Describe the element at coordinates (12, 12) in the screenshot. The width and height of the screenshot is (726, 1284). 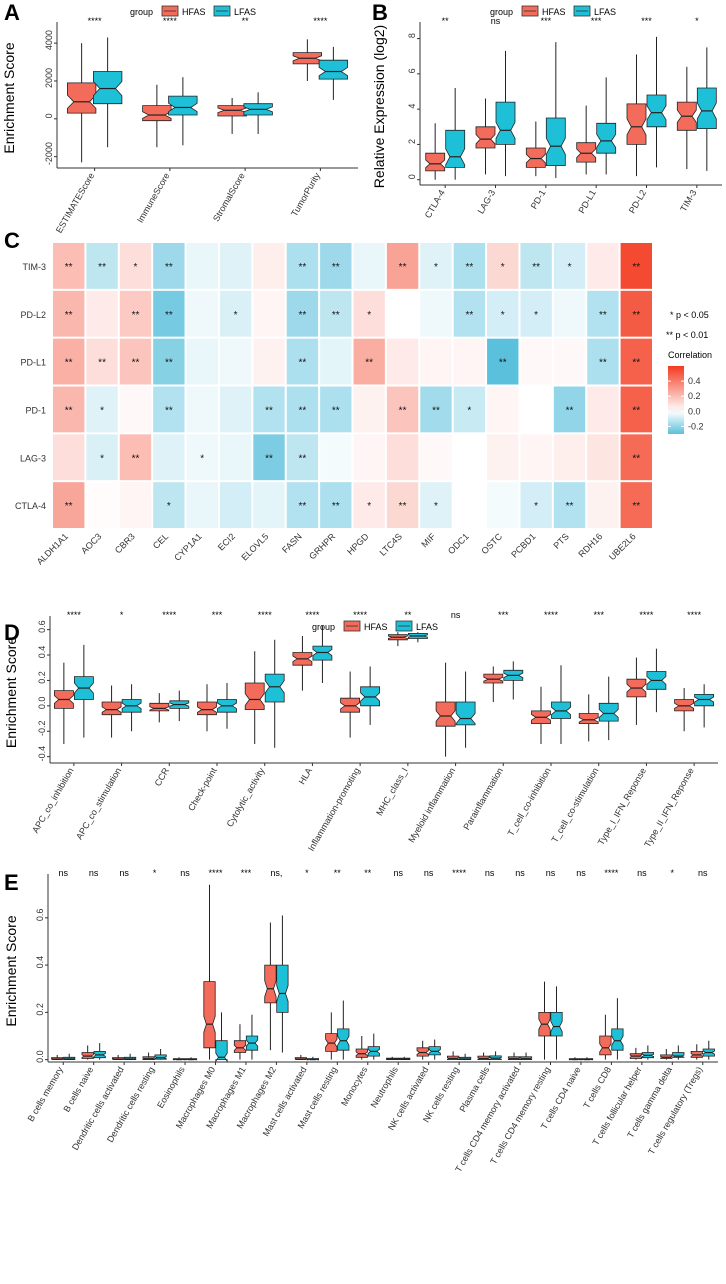
I see `panel-letter-a: A` at that location.